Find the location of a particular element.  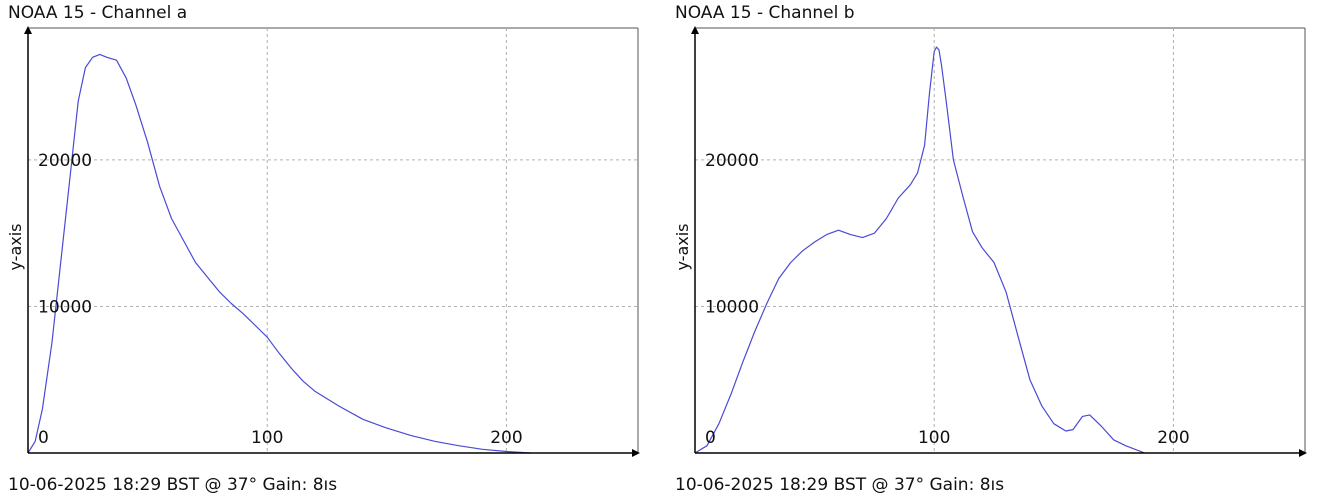

chart-title: NOAA 15 - Channel b is located at coordinates (765, 13).